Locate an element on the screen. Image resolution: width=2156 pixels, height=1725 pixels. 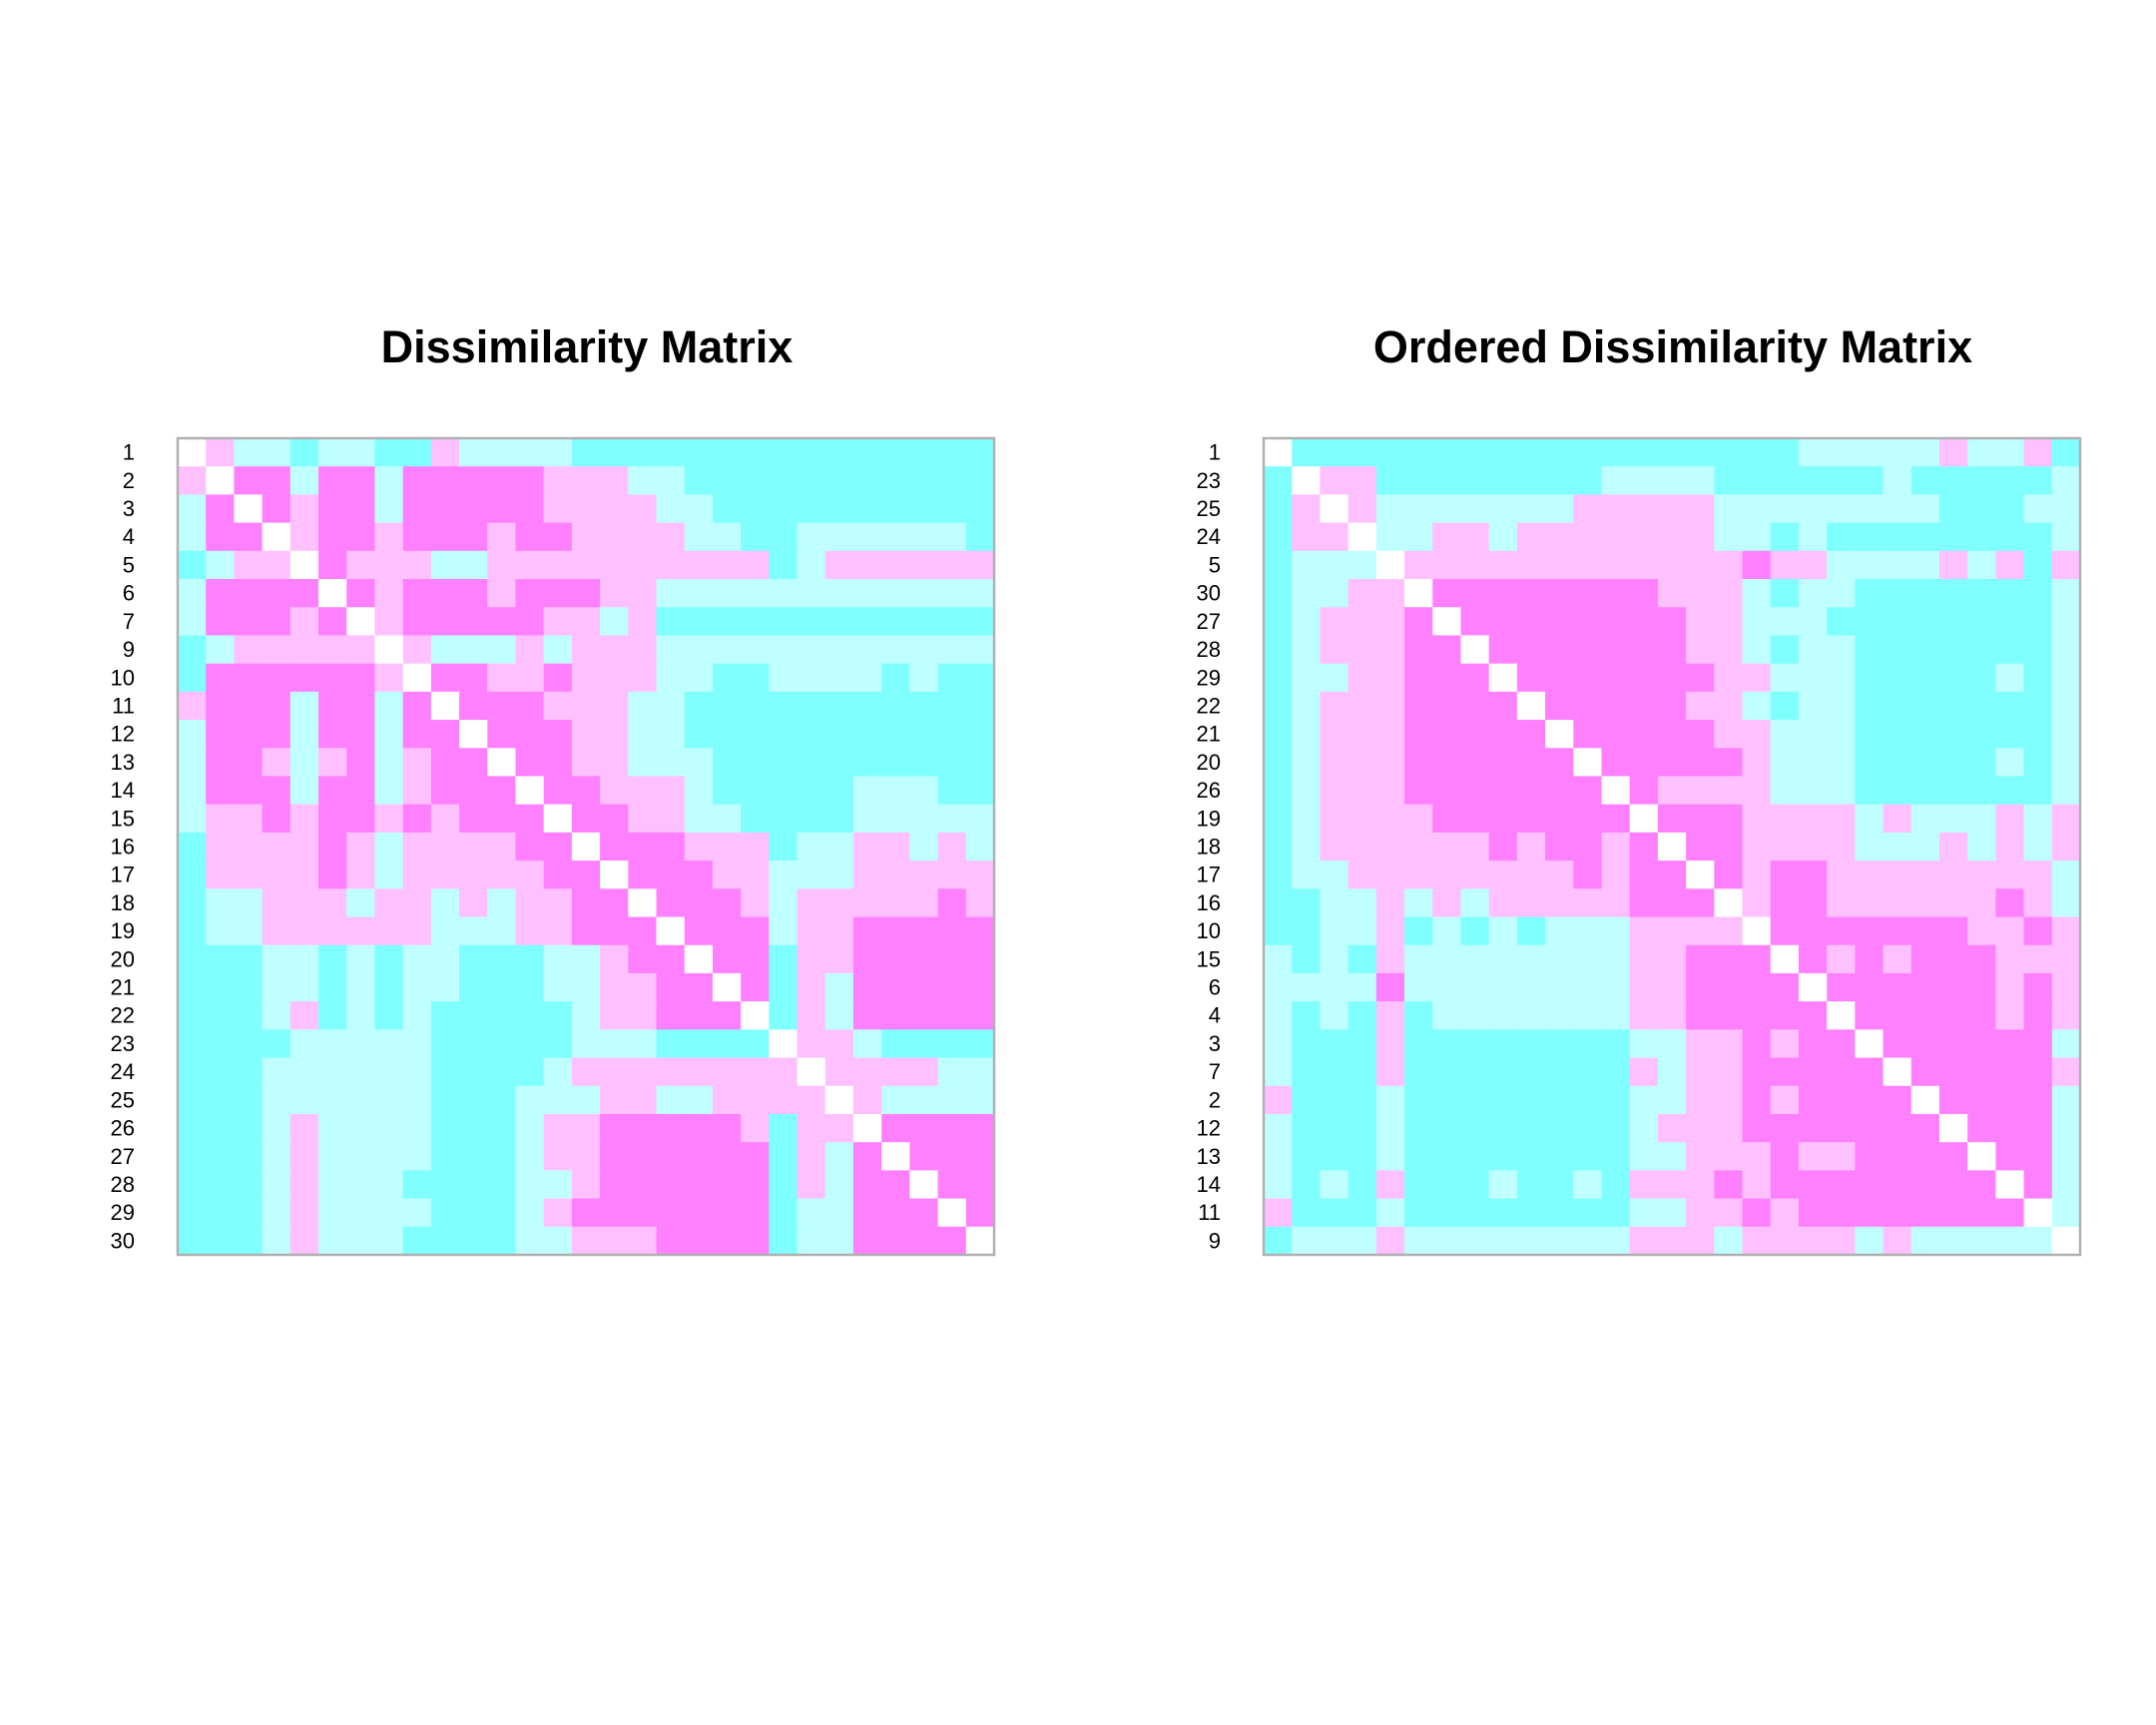
heatmap-cell-r26-c5 is located at coordinates (1390, 1156).